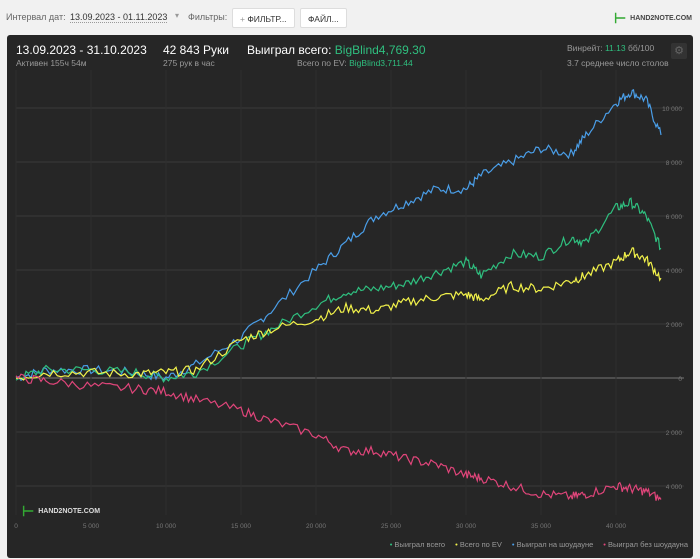  I want to click on filters-label: Фильтры:, so click(208, 17).